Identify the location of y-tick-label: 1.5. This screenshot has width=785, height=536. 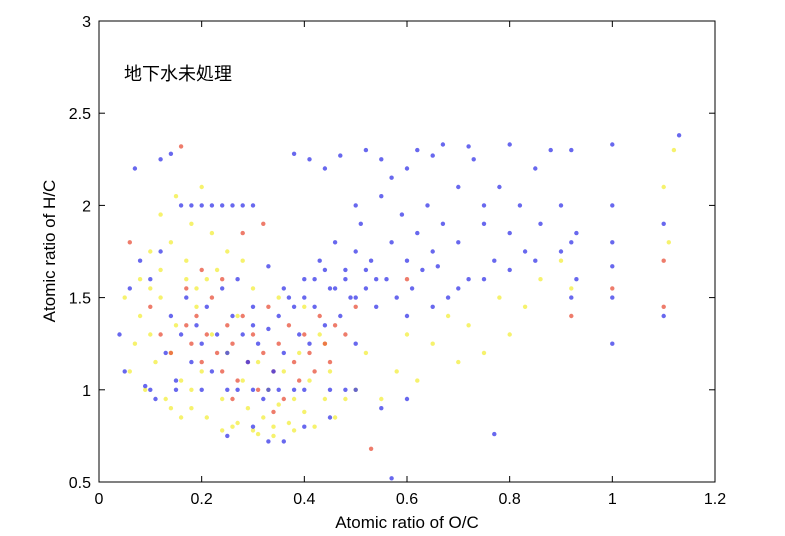
(80, 299).